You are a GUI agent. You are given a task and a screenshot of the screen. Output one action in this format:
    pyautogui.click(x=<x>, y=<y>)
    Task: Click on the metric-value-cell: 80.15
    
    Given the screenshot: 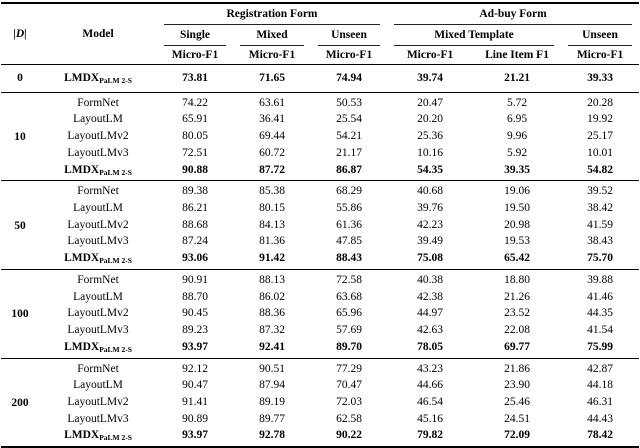 What is the action you would take?
    pyautogui.click(x=272, y=208)
    